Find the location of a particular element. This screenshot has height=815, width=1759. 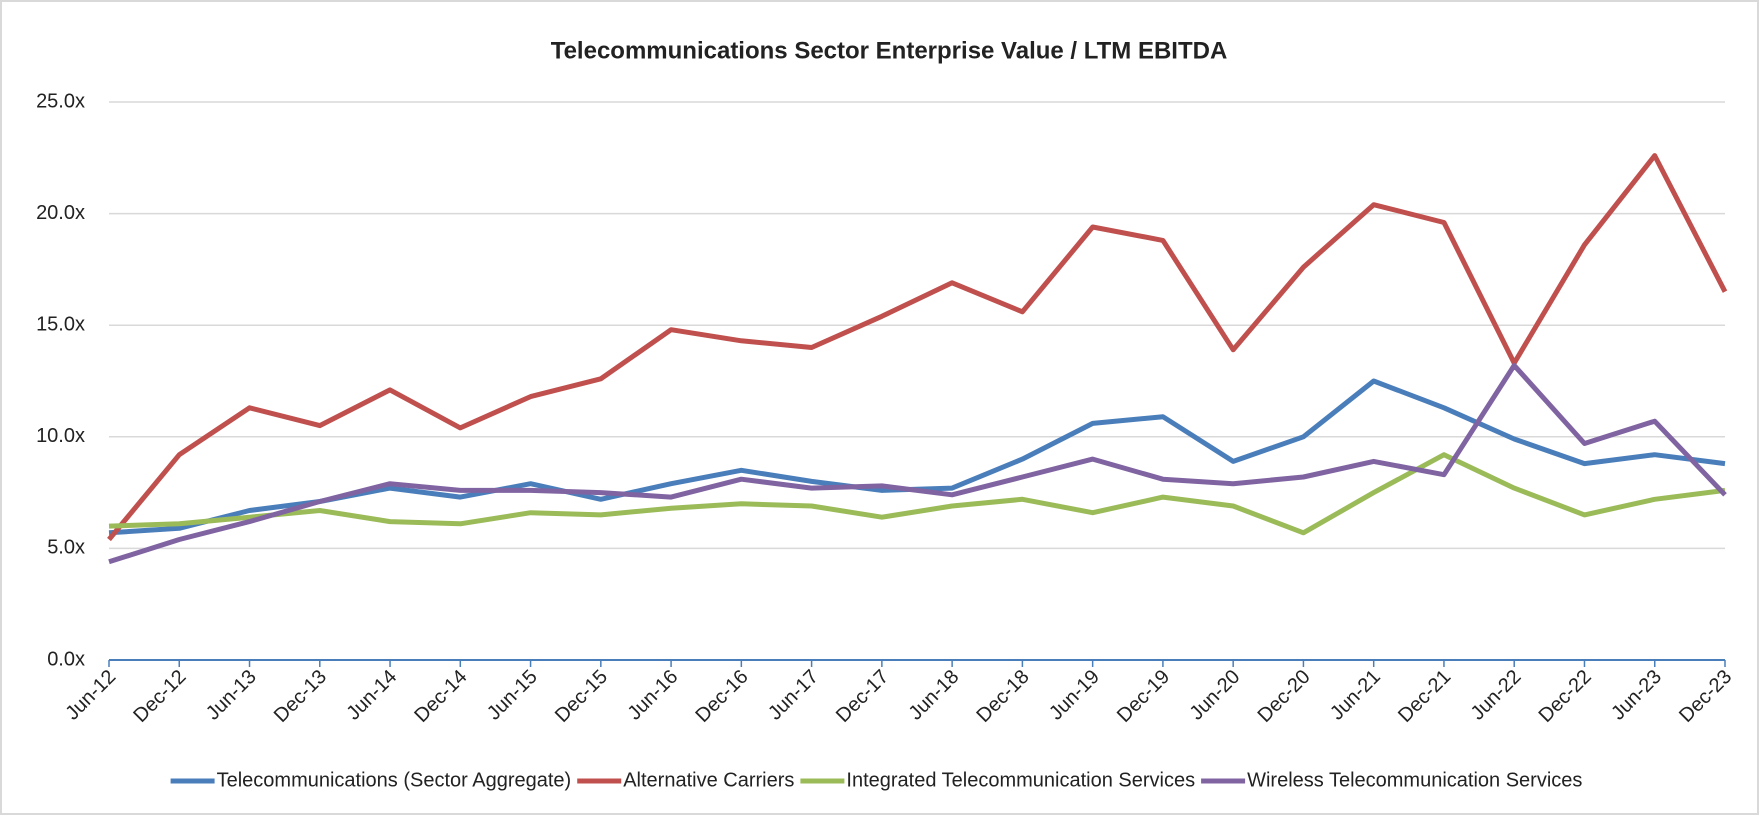

legend-label: Telecommunications (Sector Aggregate) is located at coordinates (394, 780).